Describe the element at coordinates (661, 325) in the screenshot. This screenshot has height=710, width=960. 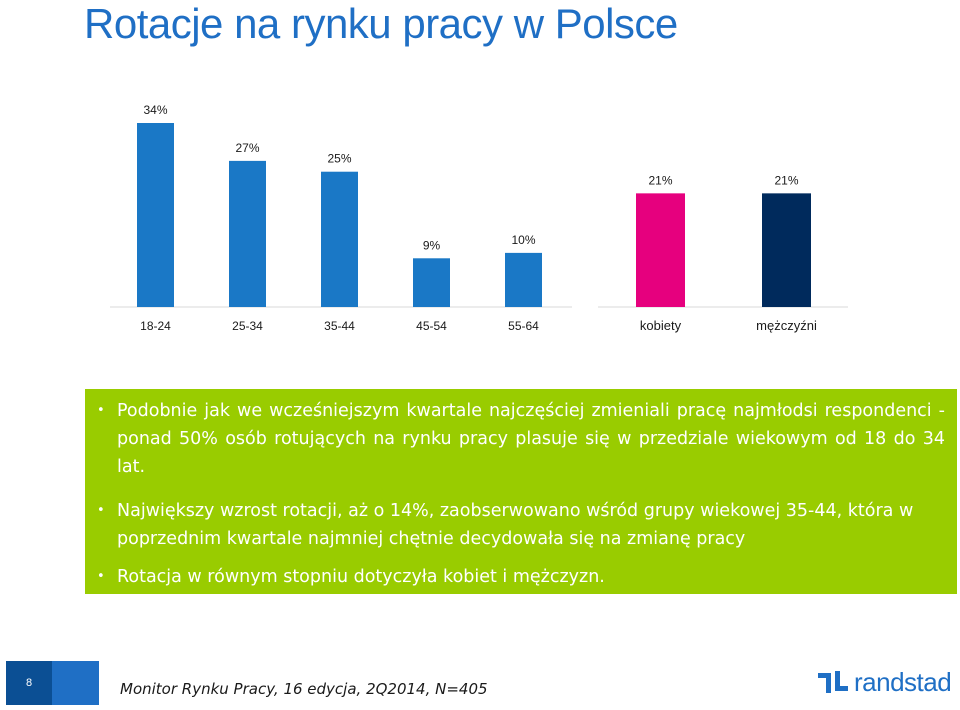
I see `category-label-kobiety: kobiety` at that location.